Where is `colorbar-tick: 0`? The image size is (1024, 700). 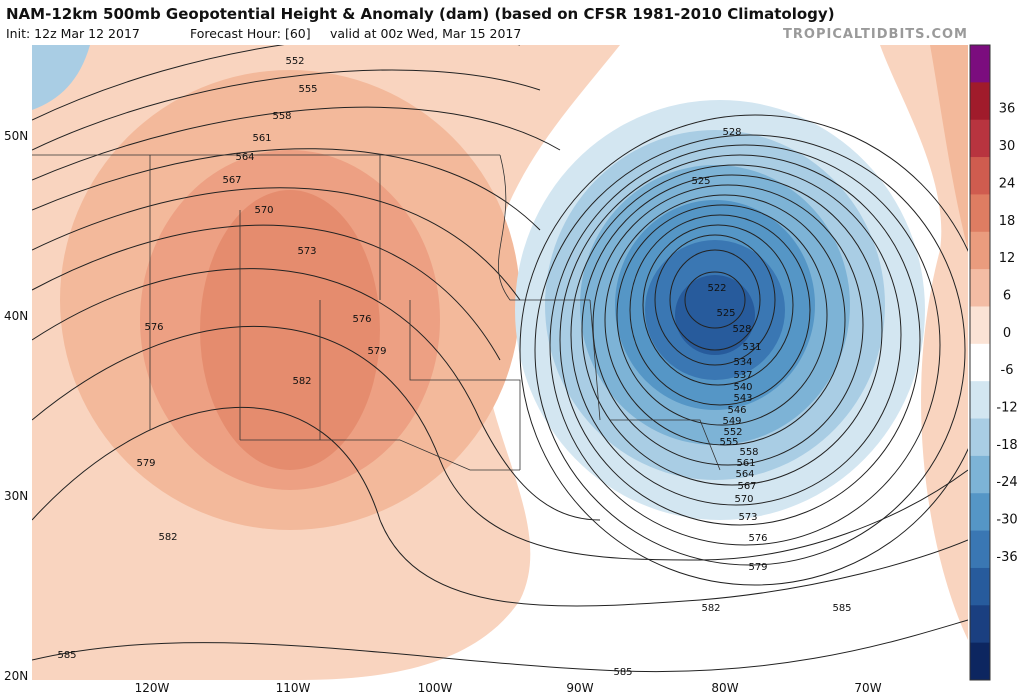
colorbar-tick: 0 is located at coordinates (1007, 333).